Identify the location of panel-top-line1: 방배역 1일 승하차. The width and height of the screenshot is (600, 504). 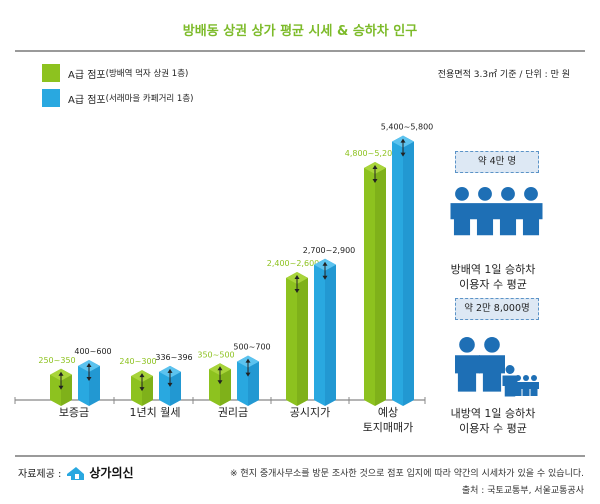
(493, 269).